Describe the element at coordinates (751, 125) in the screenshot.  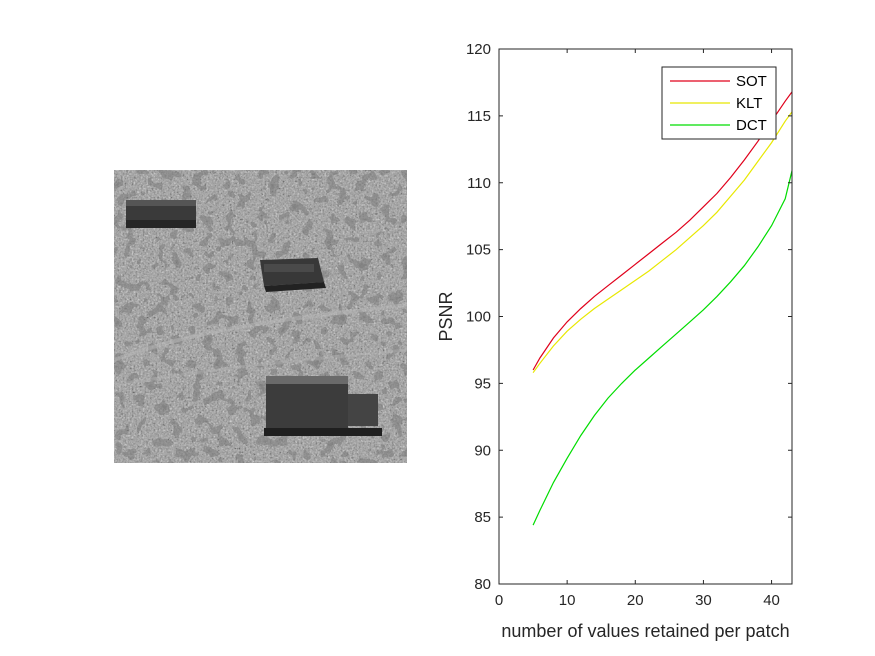
I see `legend-label-dct: DCT` at that location.